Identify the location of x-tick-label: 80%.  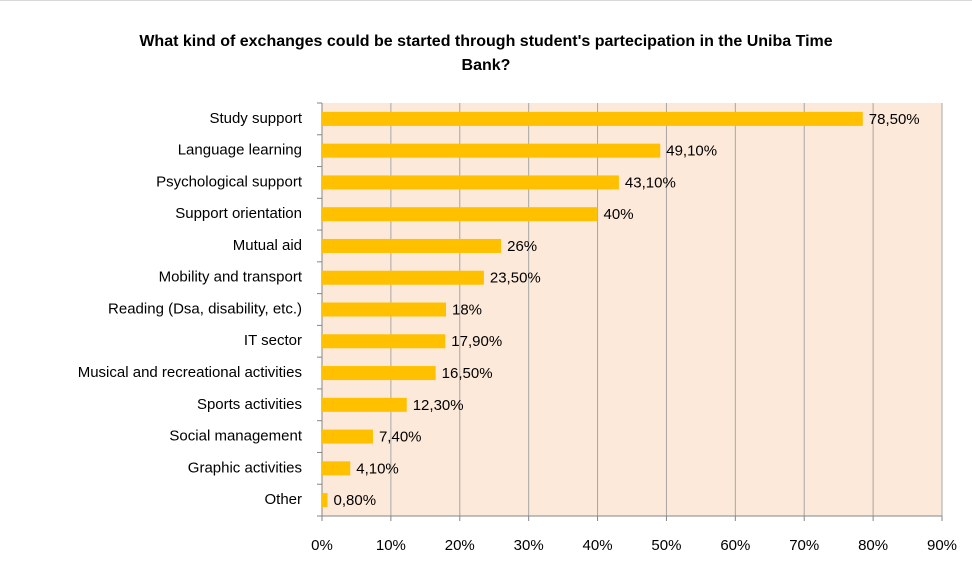
(873, 545).